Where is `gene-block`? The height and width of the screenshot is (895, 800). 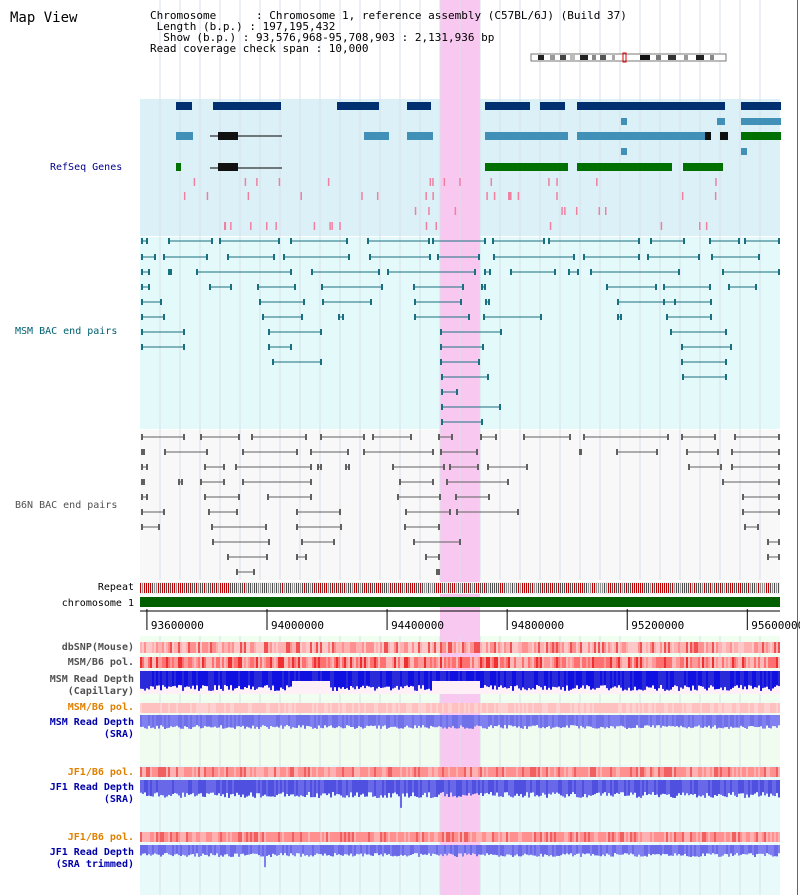 gene-block is located at coordinates (184, 136).